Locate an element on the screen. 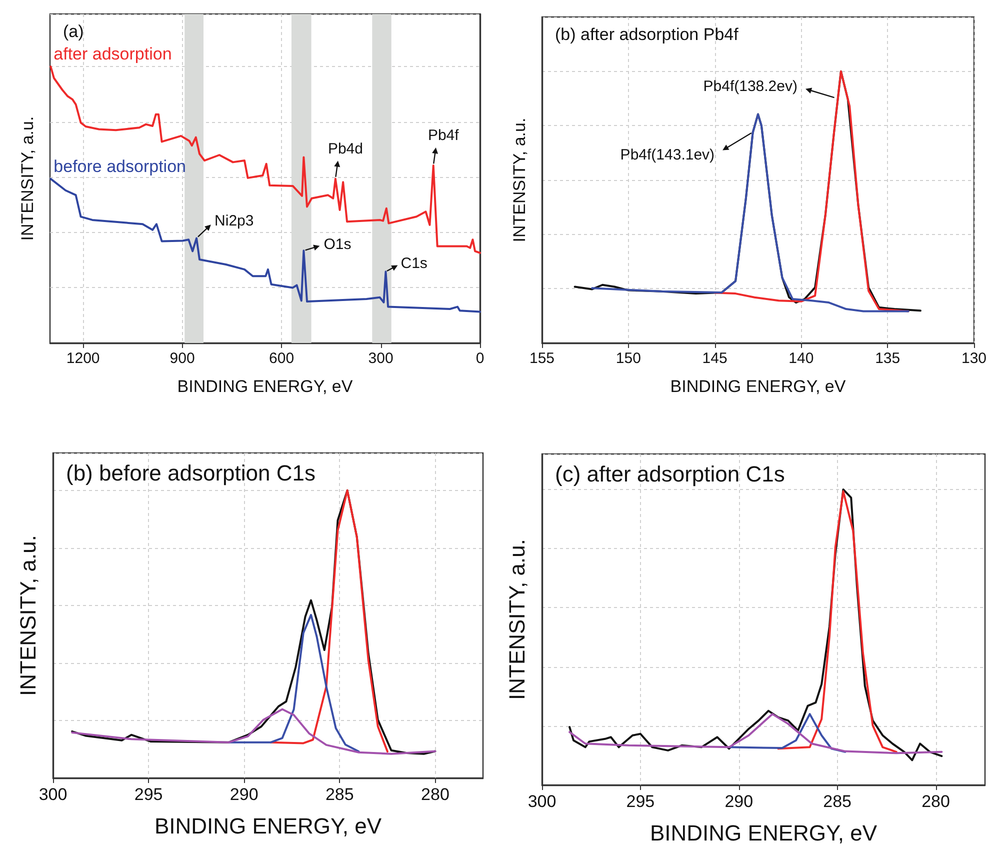 The height and width of the screenshot is (849, 990). chart-title: (c) after adsorption C1s is located at coordinates (670, 474).